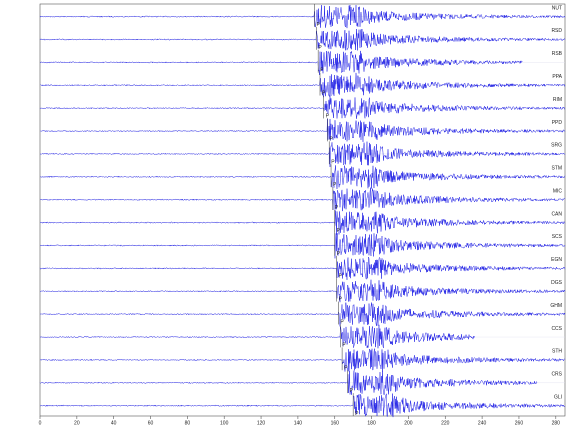 Image resolution: width=580 pixels, height=440 pixels. I want to click on trace-name: STM, so click(556, 169).